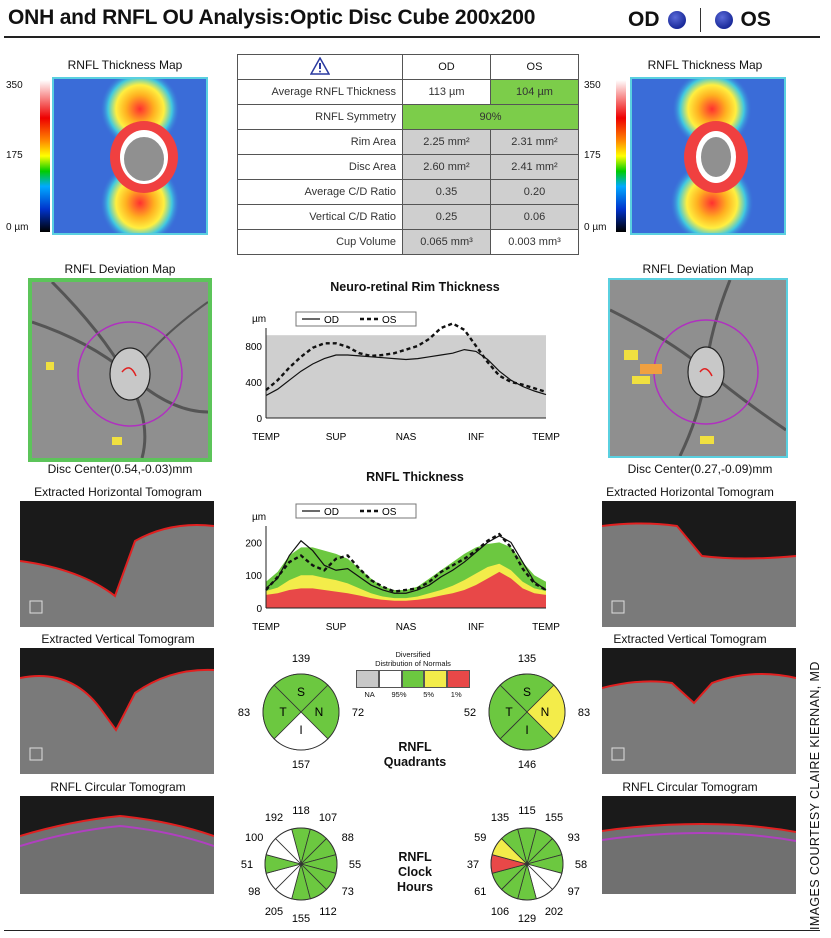 The width and height of the screenshot is (831, 938). Describe the element at coordinates (118, 492) in the screenshot. I see `od-horiz-tomo-title: Extracted Horizontal Tomogram` at that location.